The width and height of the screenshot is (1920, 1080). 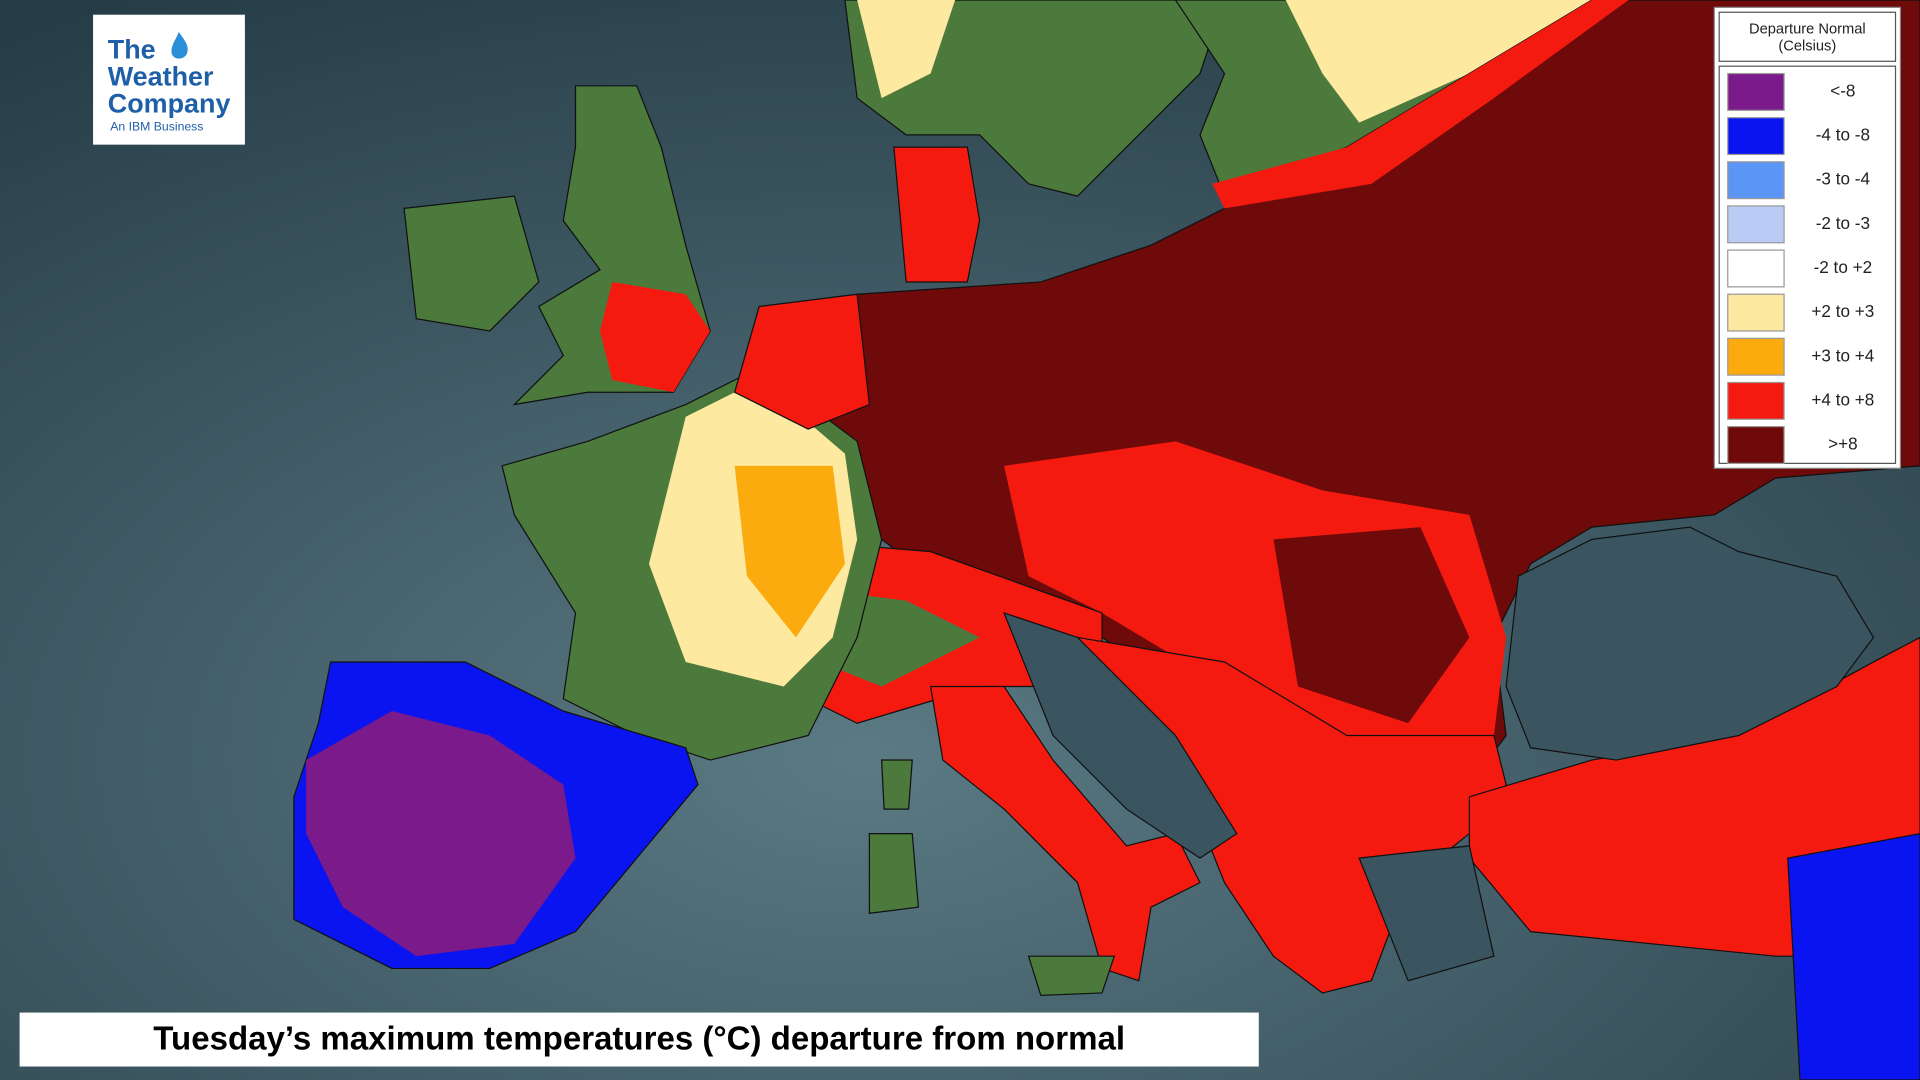 I want to click on caption-box, so click(x=639, y=1039).